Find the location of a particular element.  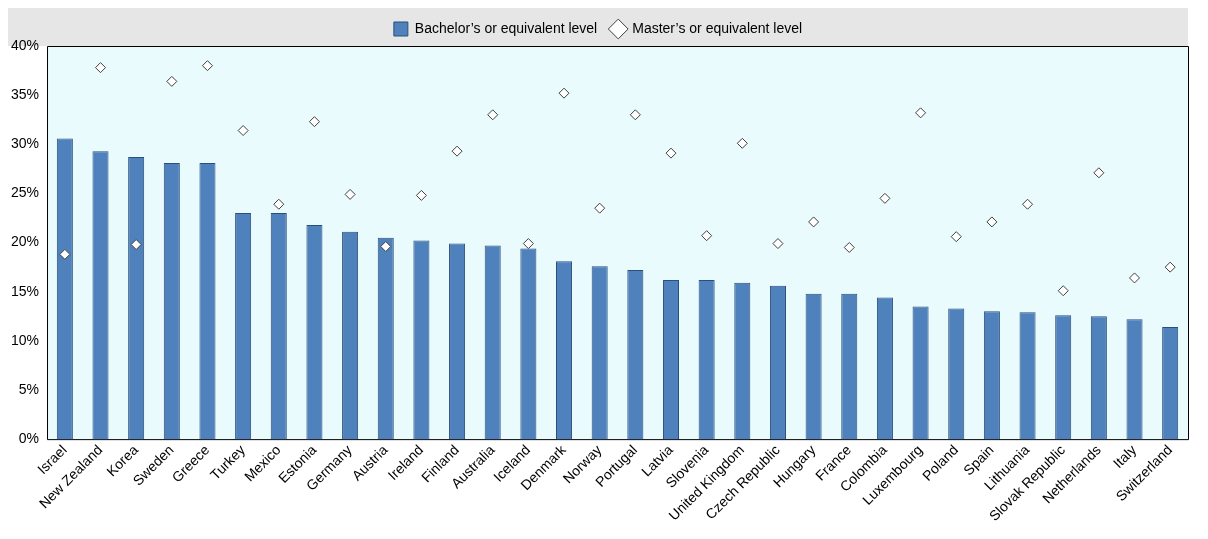

y-tick-label: 10% is located at coordinates (25, 339).